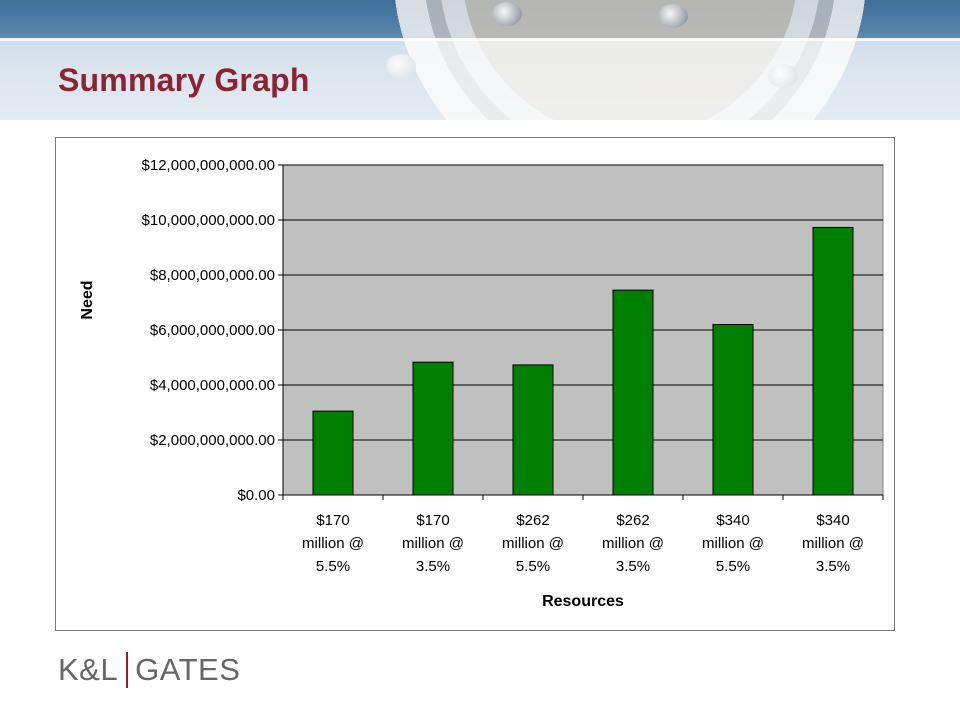 The image size is (960, 720). What do you see at coordinates (87, 299) in the screenshot?
I see `y-axis-title: Need` at bounding box center [87, 299].